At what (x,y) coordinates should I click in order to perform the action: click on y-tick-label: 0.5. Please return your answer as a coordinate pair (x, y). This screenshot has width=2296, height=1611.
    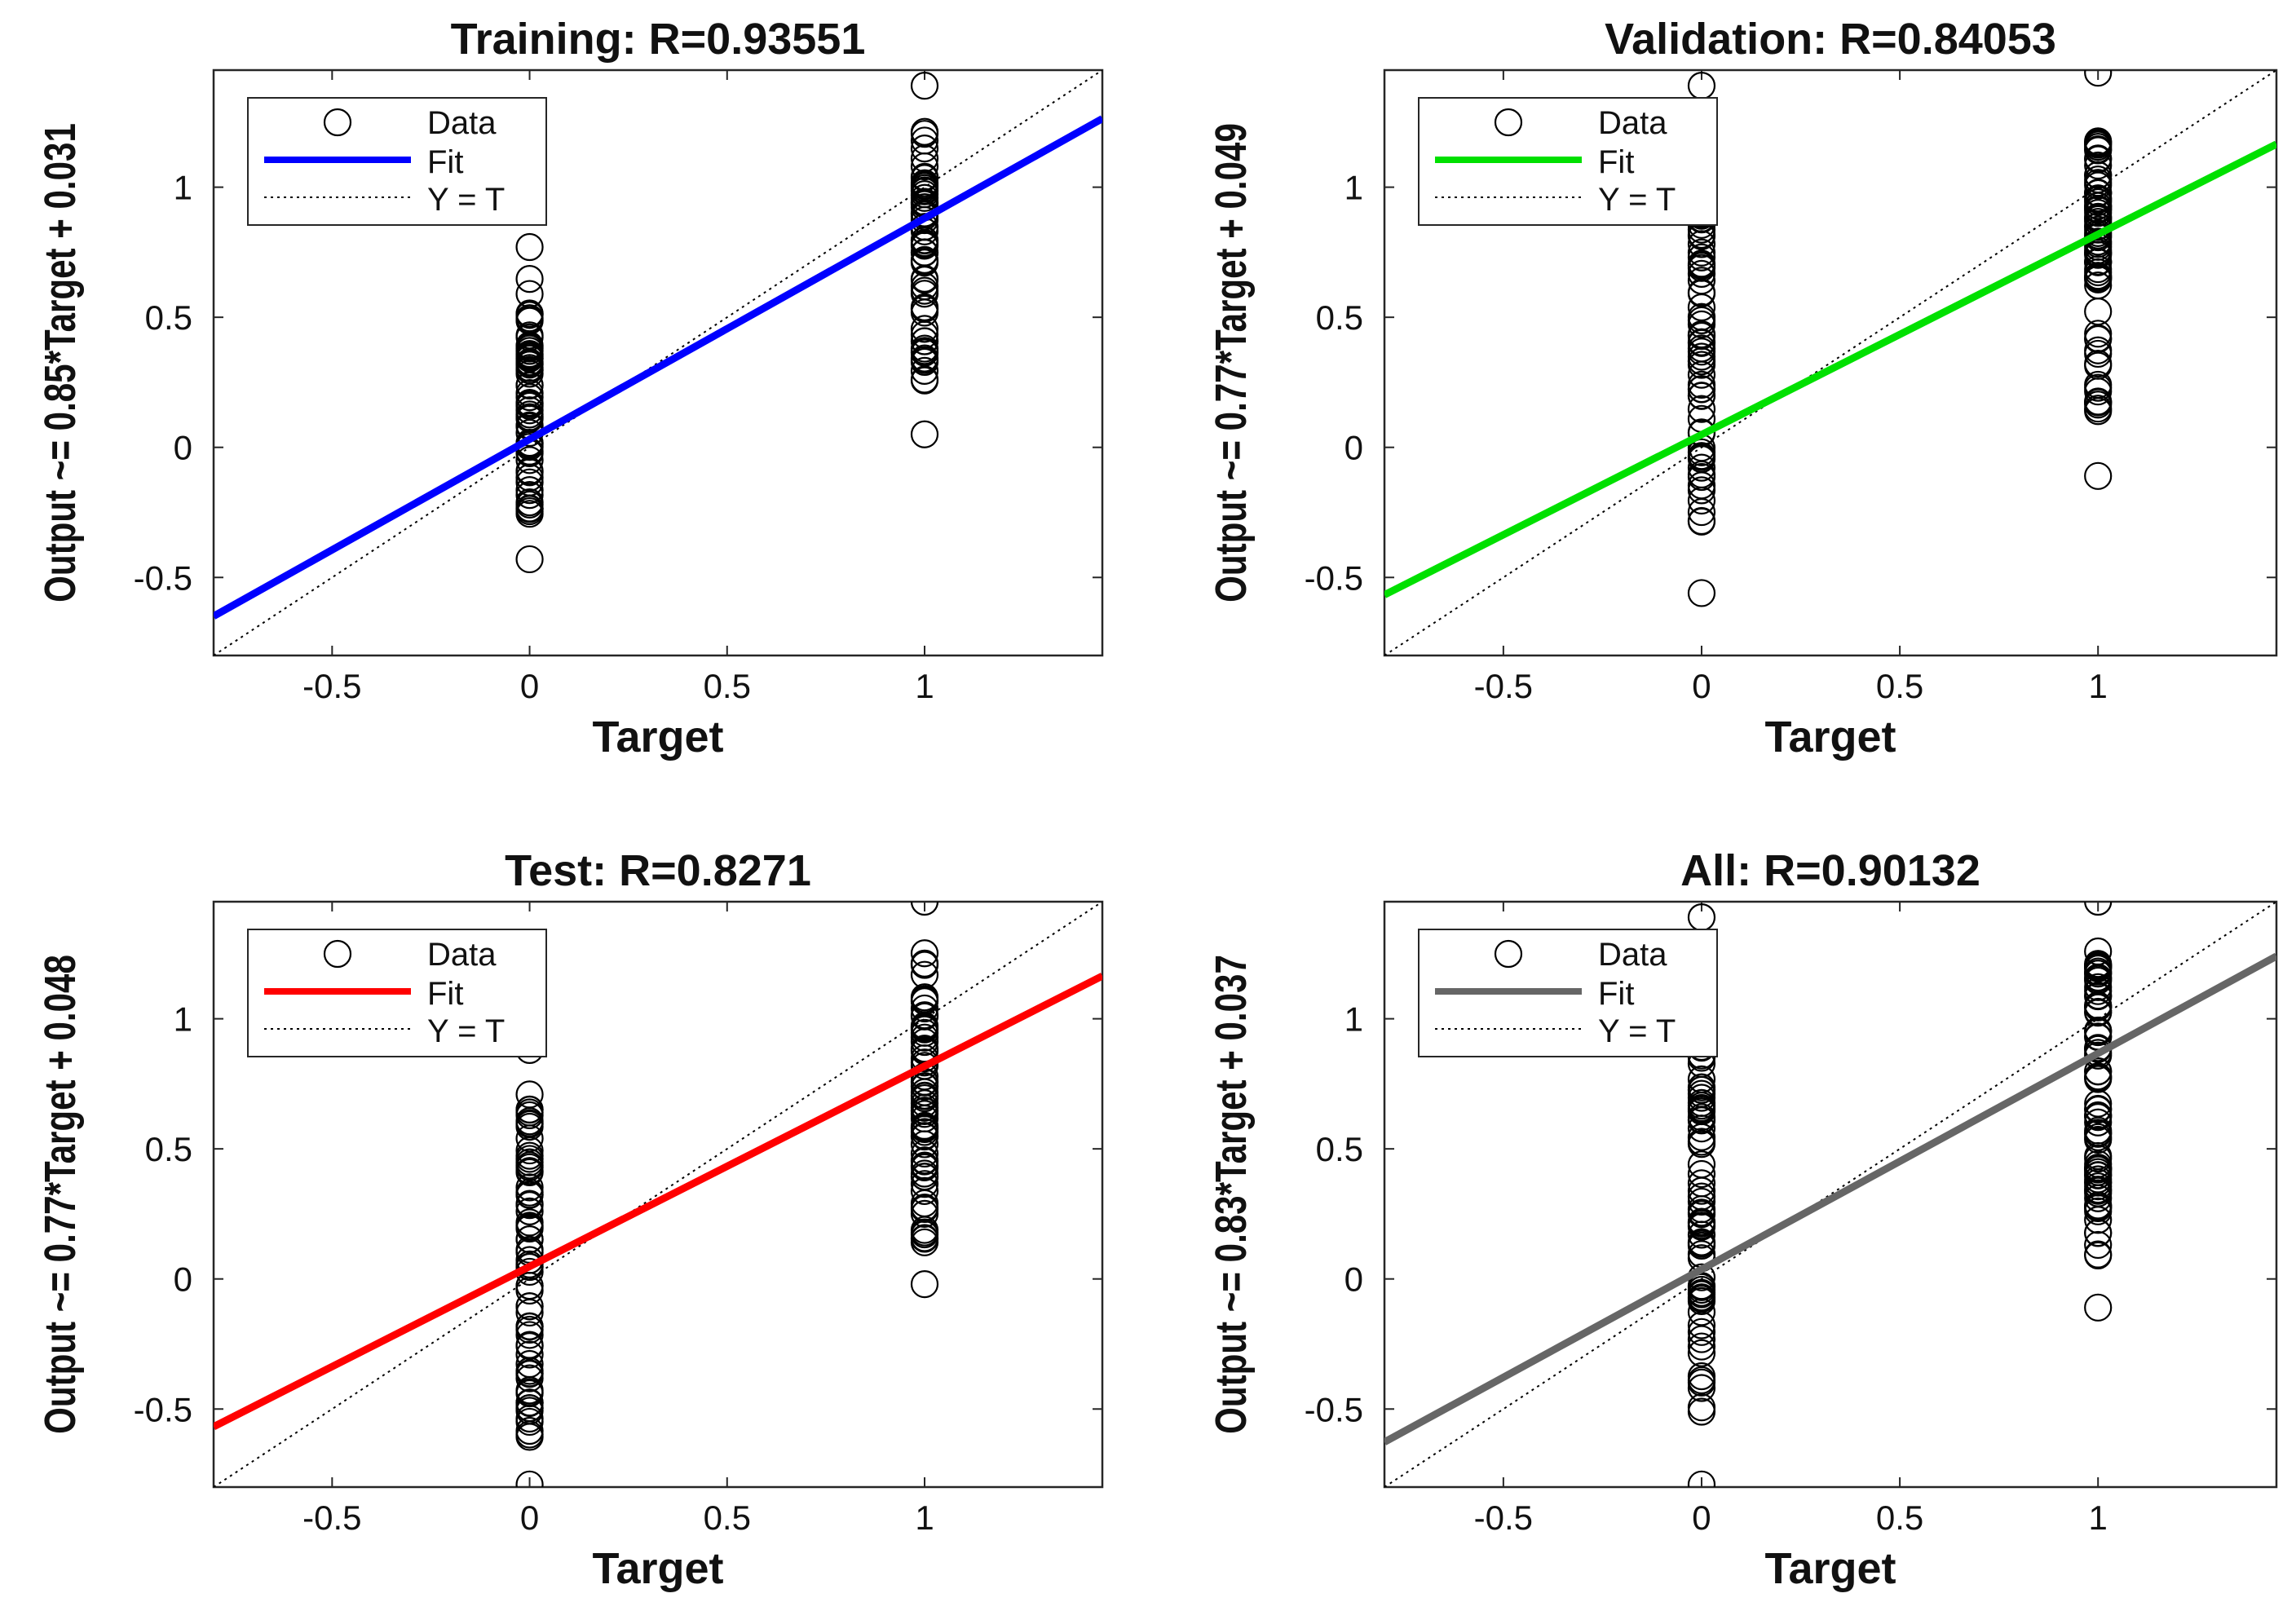
    Looking at the image, I should click on (168, 1149).